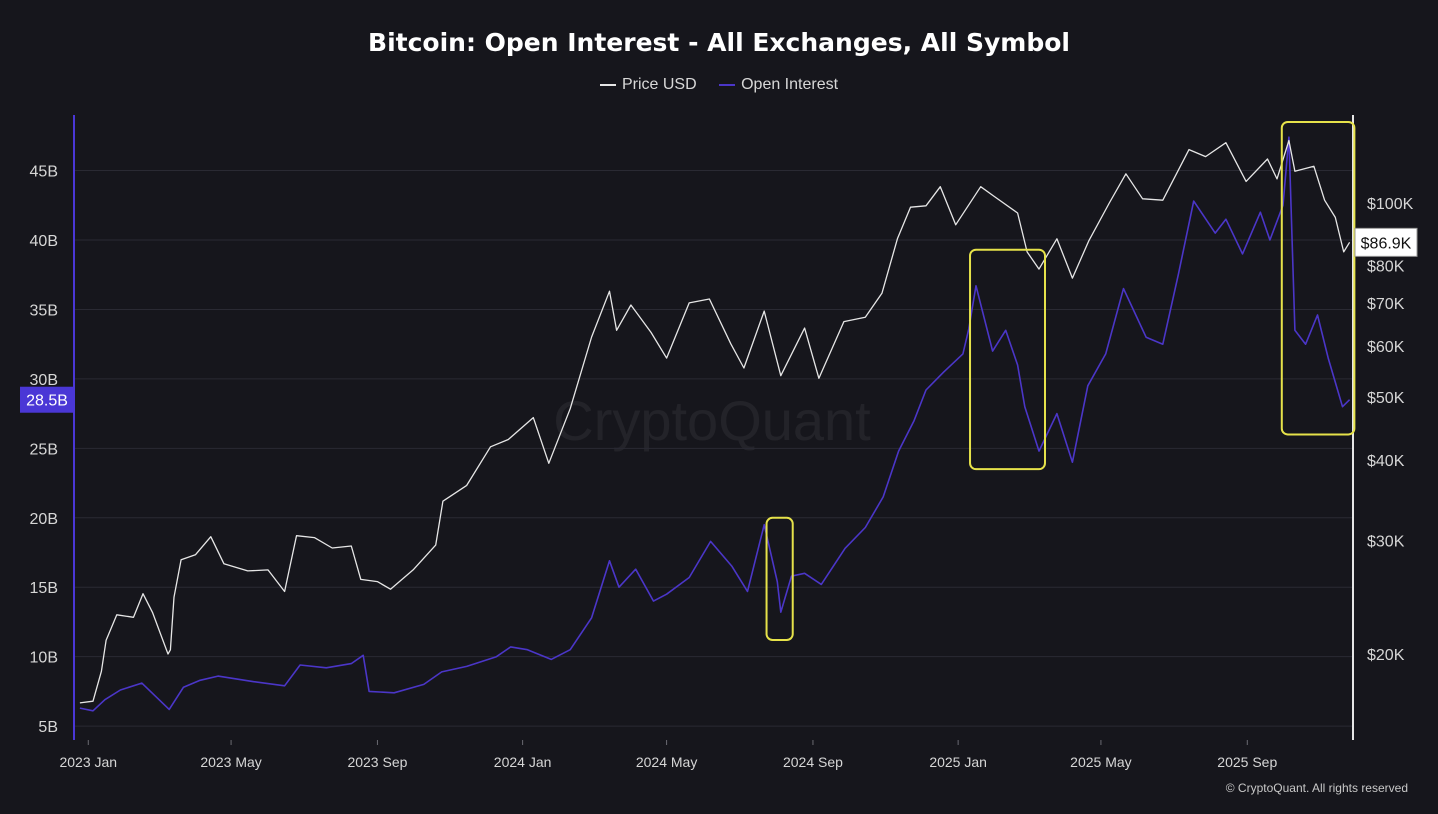 The height and width of the screenshot is (814, 1438). I want to click on watermark-text: CryptoQuant, so click(712, 420).